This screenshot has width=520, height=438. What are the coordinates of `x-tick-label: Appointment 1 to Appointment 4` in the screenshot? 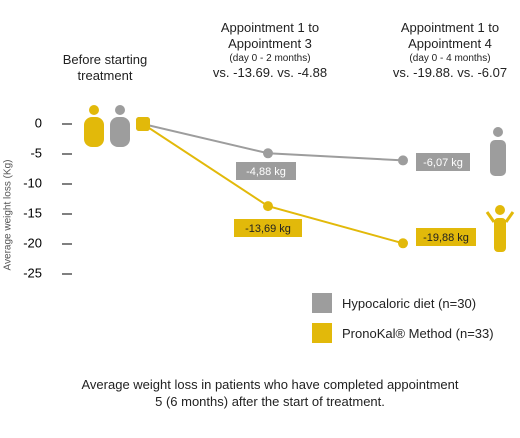 It's located at (450, 35).